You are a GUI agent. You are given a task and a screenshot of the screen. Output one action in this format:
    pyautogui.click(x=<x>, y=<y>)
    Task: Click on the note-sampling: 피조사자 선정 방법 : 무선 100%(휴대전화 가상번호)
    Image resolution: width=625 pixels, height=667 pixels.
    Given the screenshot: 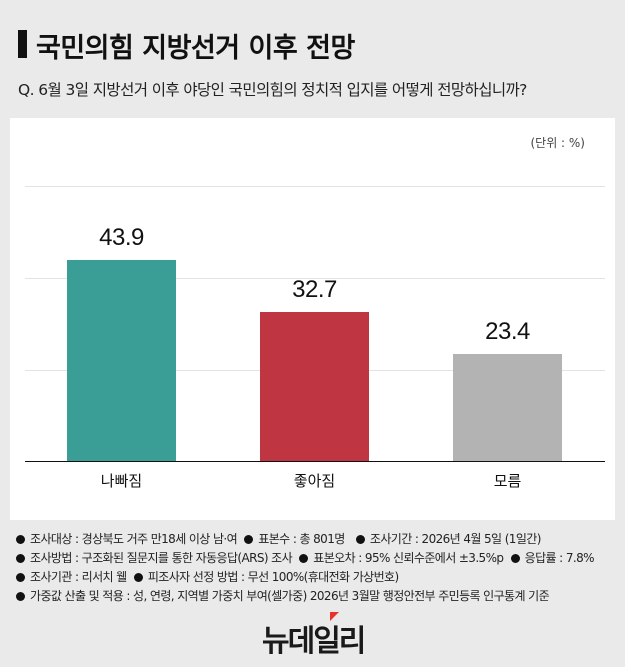 What is the action you would take?
    pyautogui.click(x=273, y=577)
    